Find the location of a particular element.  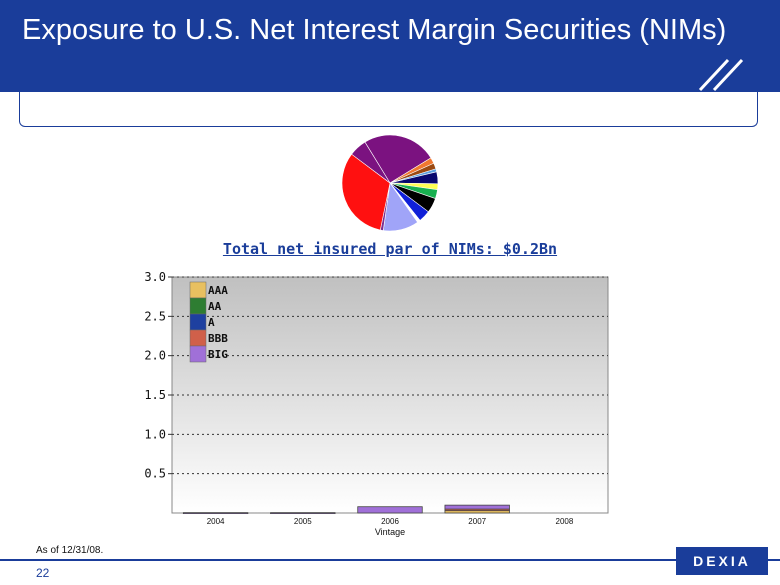

bar-2007-BIG is located at coordinates (477, 507).